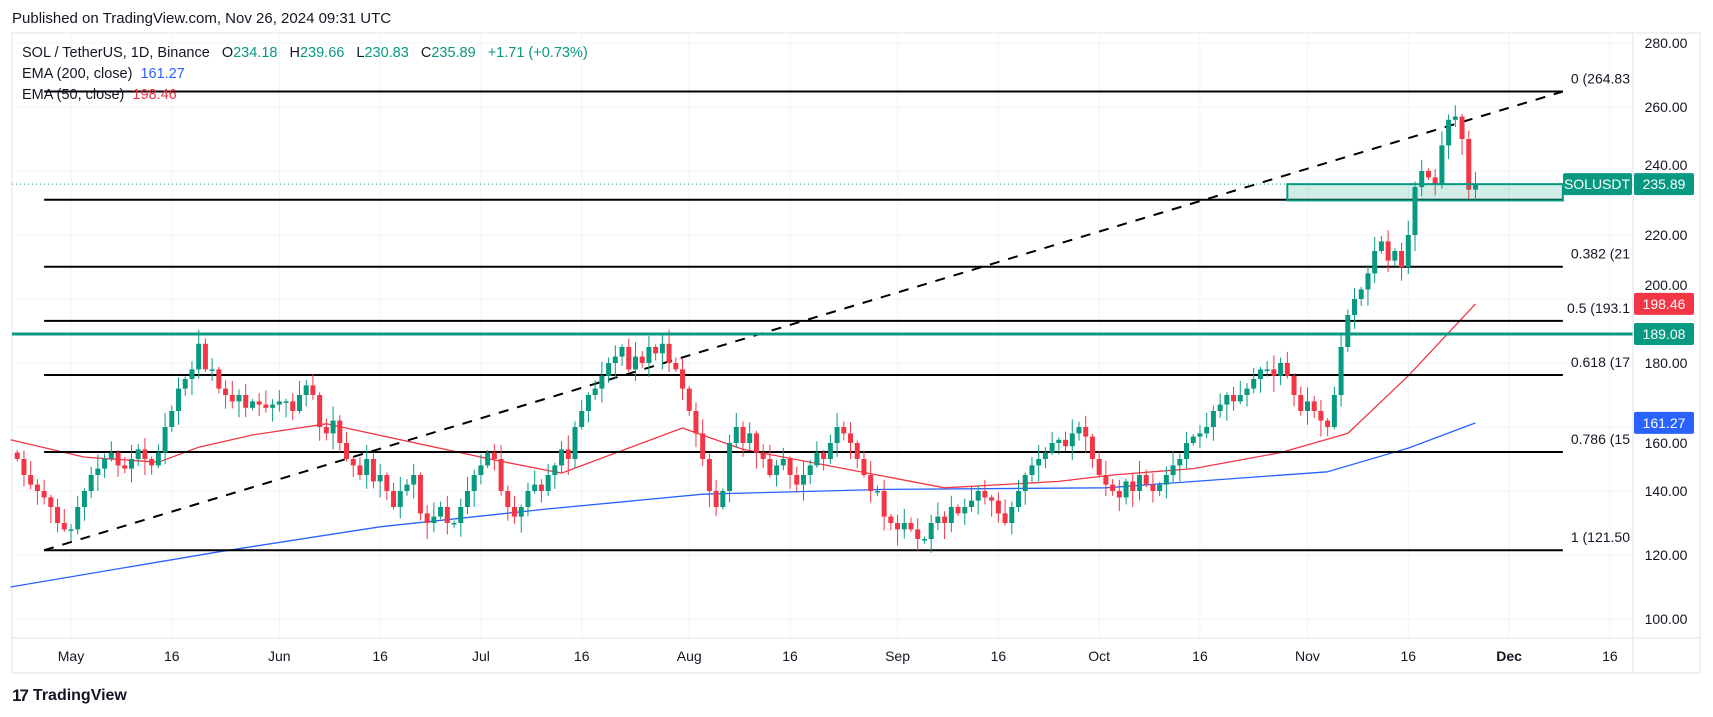 The height and width of the screenshot is (717, 1713). What do you see at coordinates (838, 656) in the screenshot?
I see `time-axis: May 16 Jun 16 Jul 16 Aug 16 Sep 16 Oct 16 Nov 16 Dec 16` at bounding box center [838, 656].